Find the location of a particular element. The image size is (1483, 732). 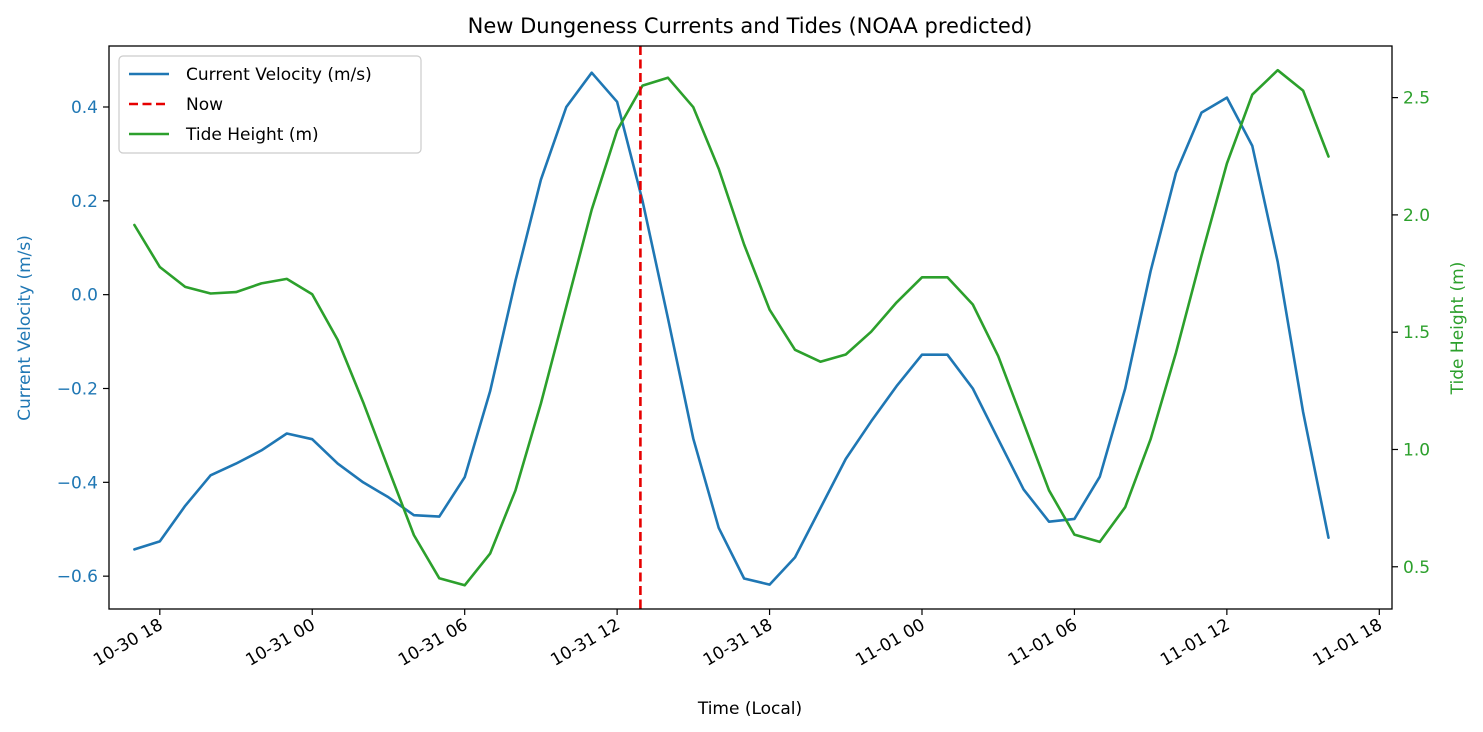

y-left-tick-label: −0.2 is located at coordinates (77, 389).